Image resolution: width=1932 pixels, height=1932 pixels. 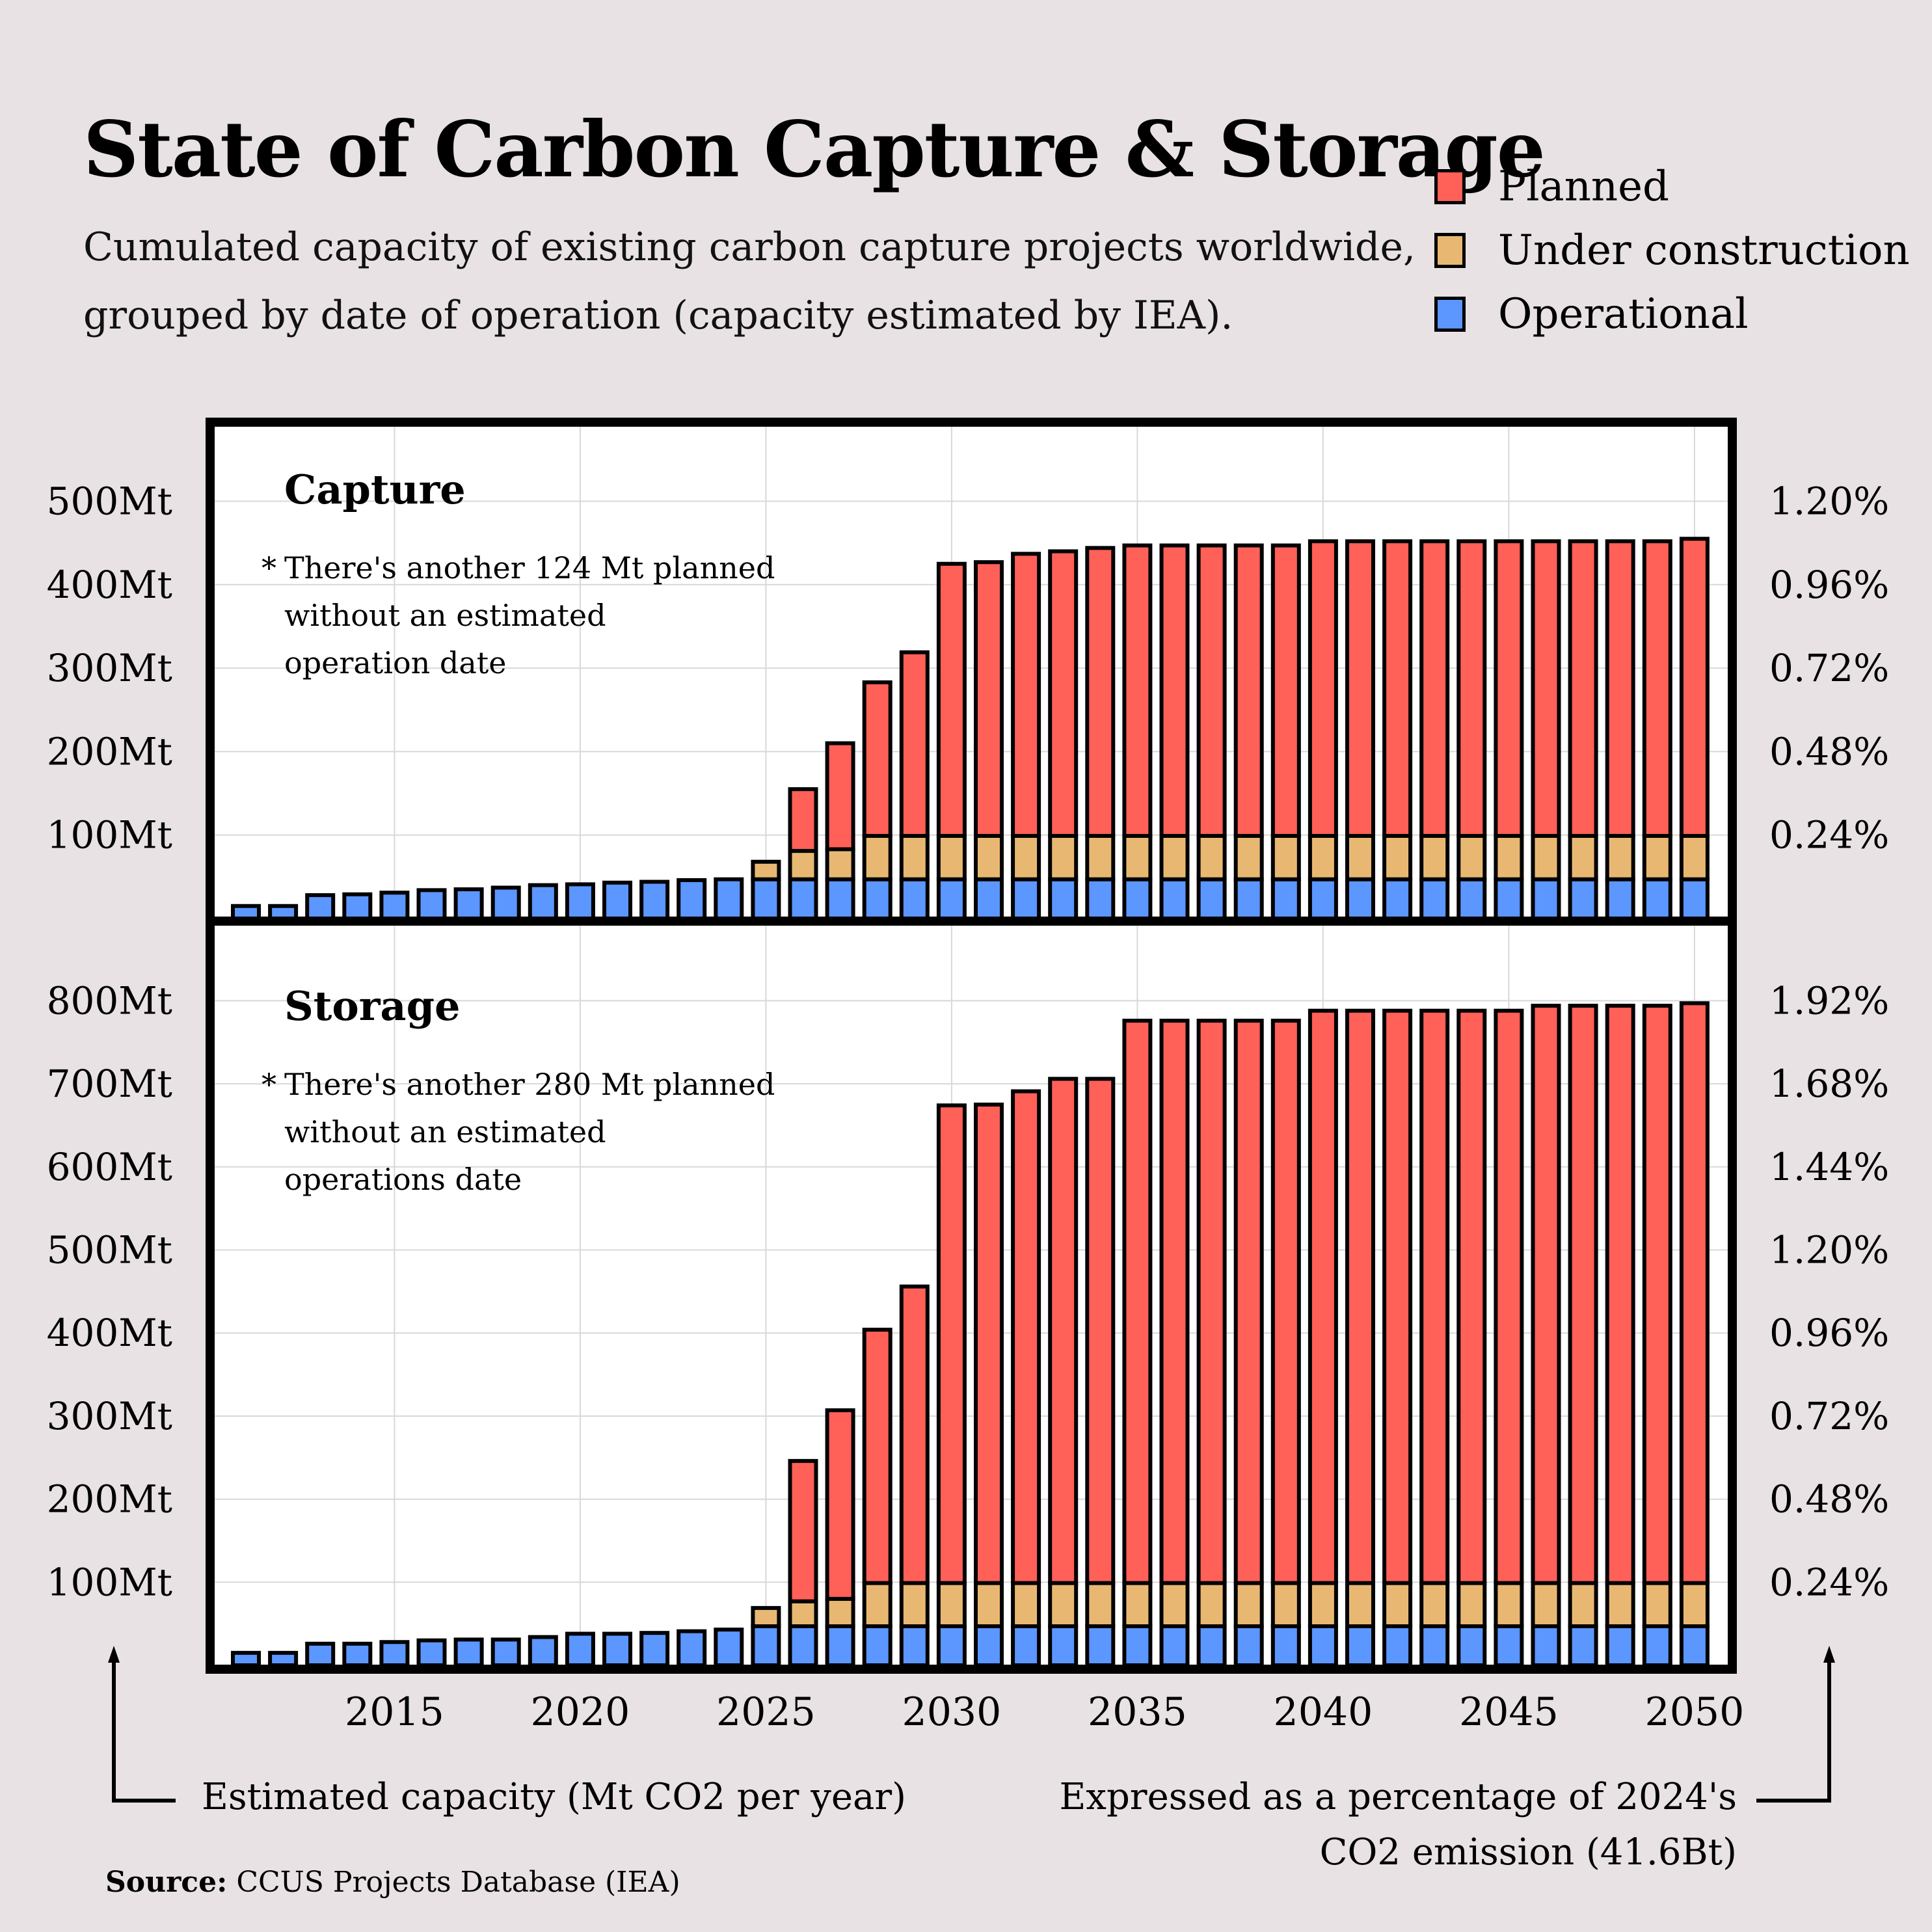 I want to click on right-arrowhead-icon, so click(x=1829, y=1654).